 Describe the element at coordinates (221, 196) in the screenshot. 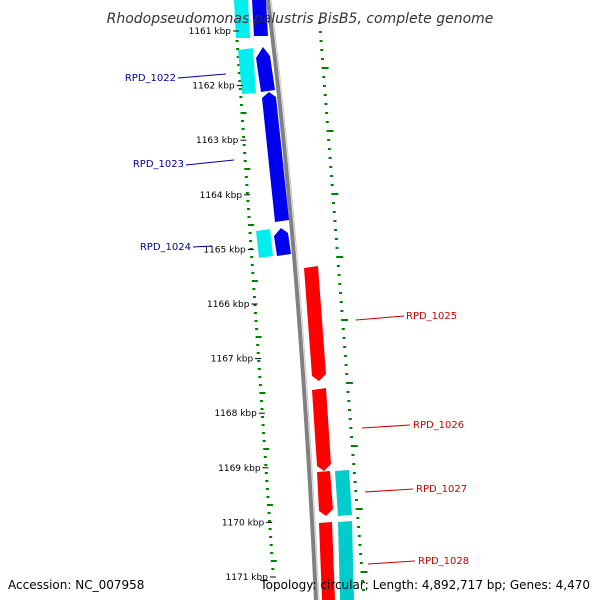

I see `kbp-tick-label: 1164 kbp` at that location.